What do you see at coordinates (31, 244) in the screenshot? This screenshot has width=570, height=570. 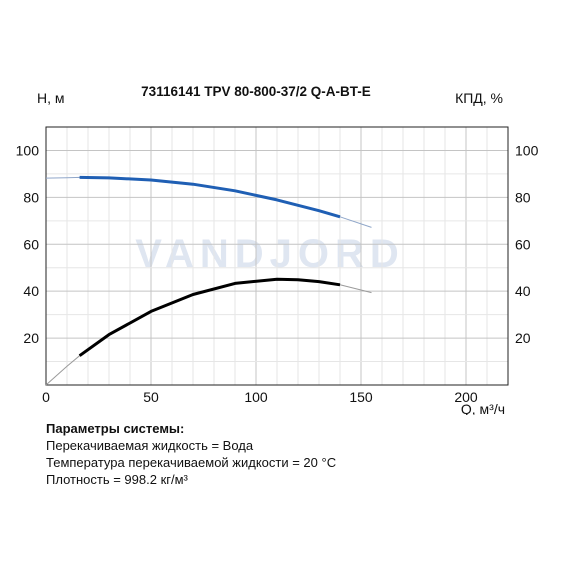 I see `y-left-tick-label: 60` at bounding box center [31, 244].